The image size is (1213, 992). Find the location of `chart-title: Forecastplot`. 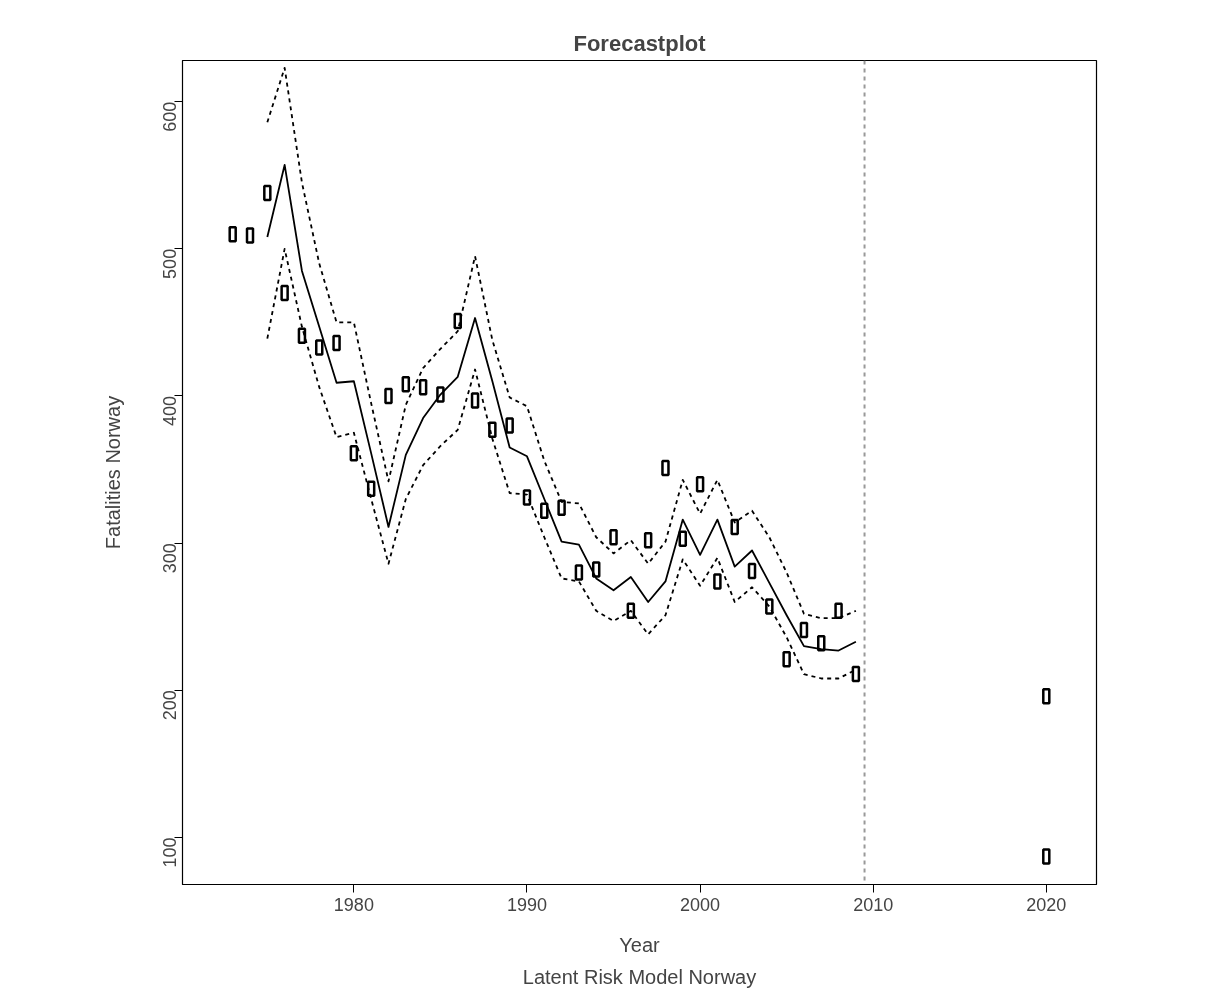

chart-title: Forecastplot is located at coordinates (640, 43).